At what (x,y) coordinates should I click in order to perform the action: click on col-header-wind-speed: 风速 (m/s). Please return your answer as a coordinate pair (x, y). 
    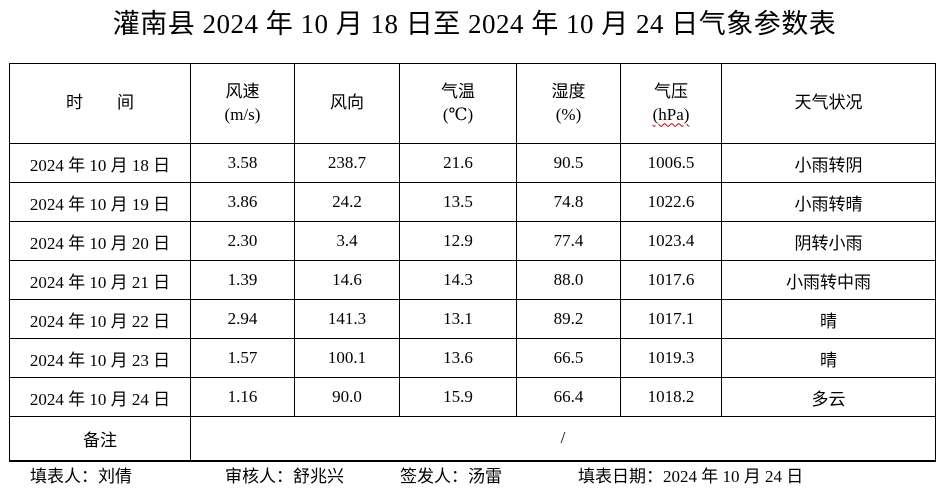
    Looking at the image, I should click on (242, 103).